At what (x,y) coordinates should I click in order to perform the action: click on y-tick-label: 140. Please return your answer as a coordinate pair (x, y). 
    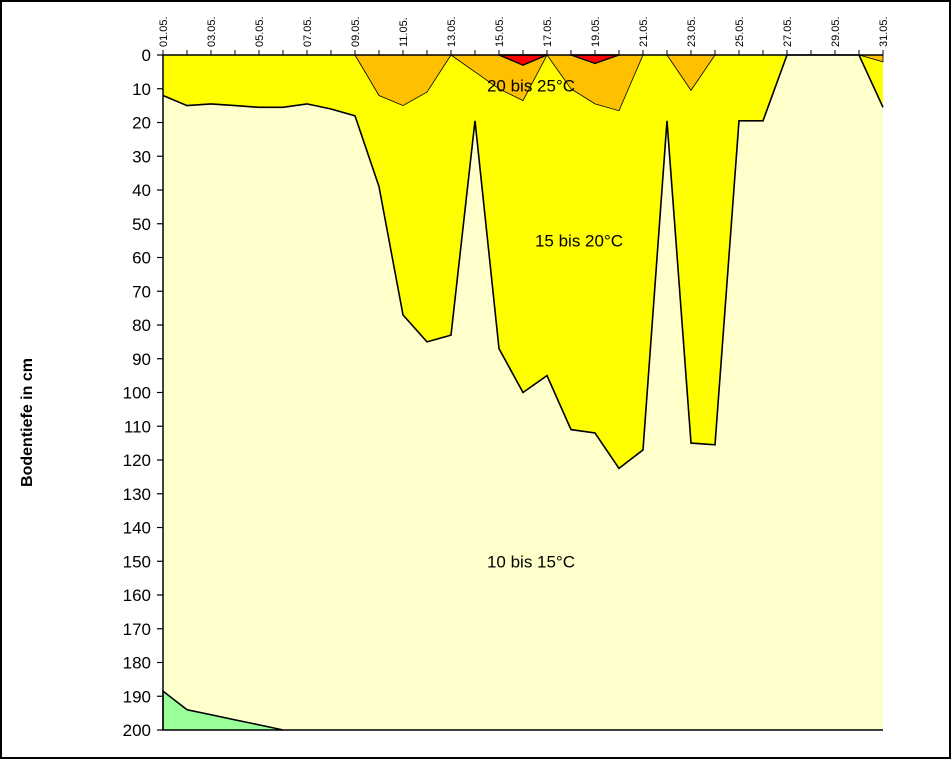
    Looking at the image, I should click on (137, 528).